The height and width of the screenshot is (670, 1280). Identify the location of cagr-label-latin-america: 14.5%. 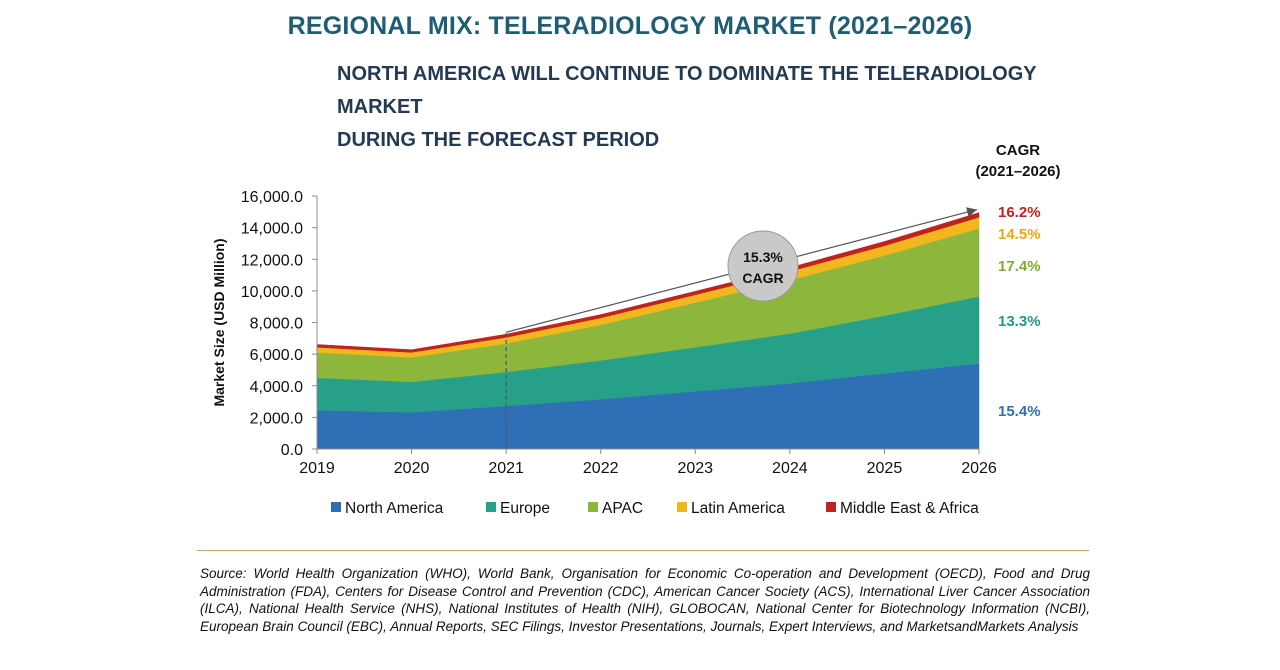
(1019, 234).